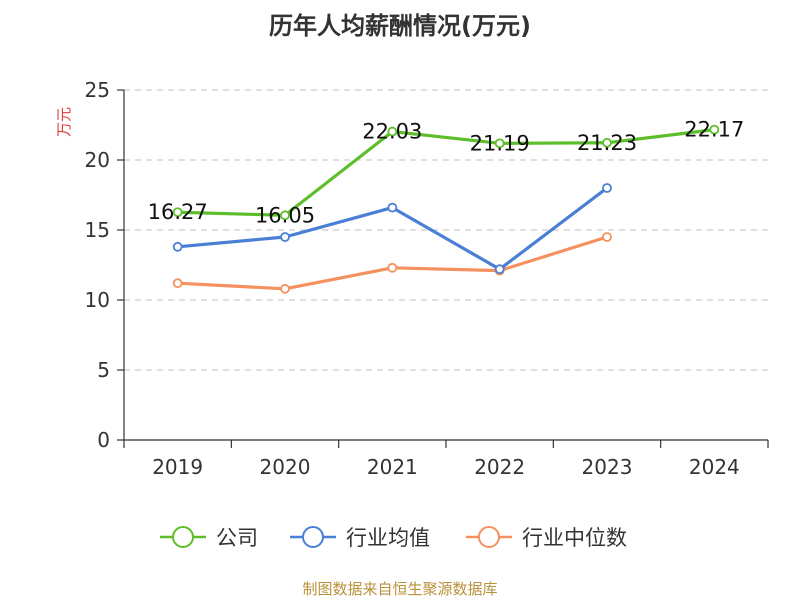 This screenshot has width=800, height=600. Describe the element at coordinates (400, 589) in the screenshot. I see `source-note: 制图数据来自恒生聚源数据库` at that location.